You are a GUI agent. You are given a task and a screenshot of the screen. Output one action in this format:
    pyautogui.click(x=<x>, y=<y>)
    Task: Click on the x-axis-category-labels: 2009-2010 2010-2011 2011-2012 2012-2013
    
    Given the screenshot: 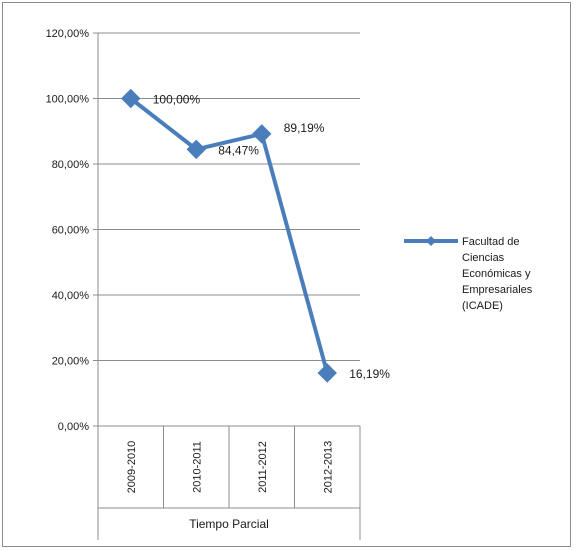 What is the action you would take?
    pyautogui.click(x=230, y=467)
    